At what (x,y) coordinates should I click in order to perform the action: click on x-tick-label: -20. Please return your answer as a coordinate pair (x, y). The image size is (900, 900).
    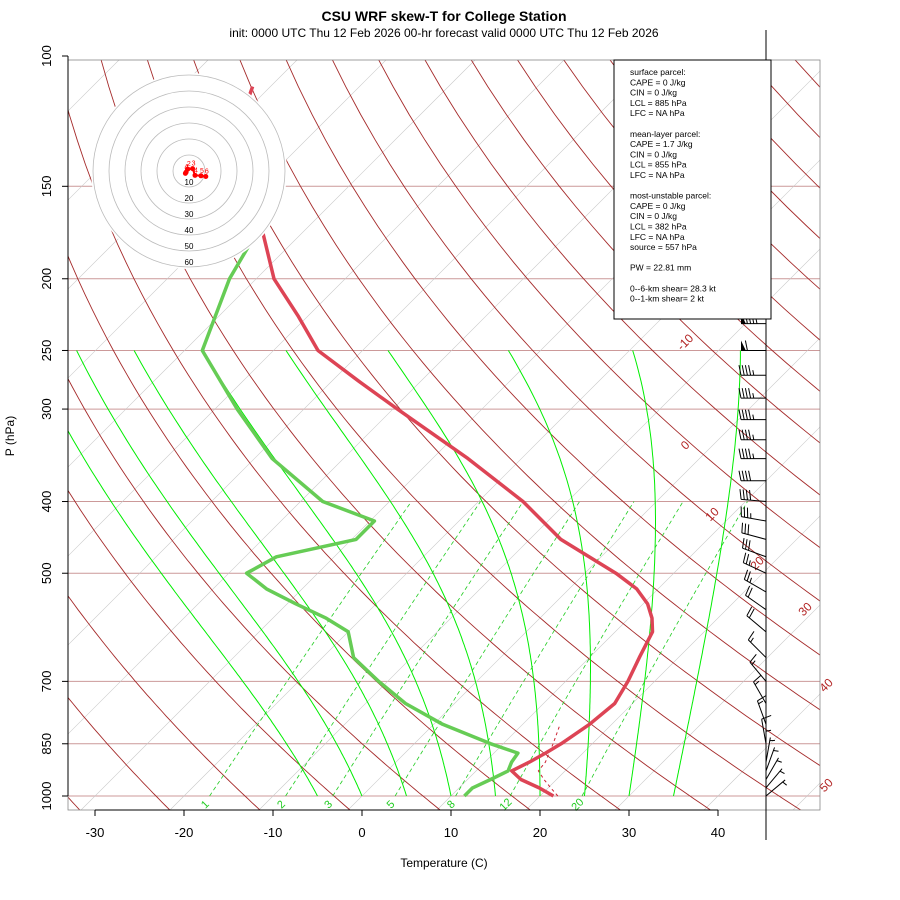
    Looking at the image, I should click on (184, 832).